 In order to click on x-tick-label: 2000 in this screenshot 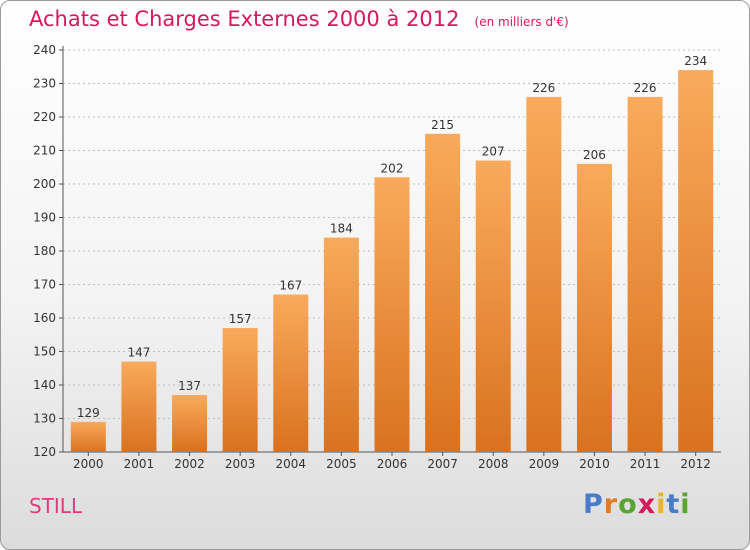, I will do `click(88, 464)`.